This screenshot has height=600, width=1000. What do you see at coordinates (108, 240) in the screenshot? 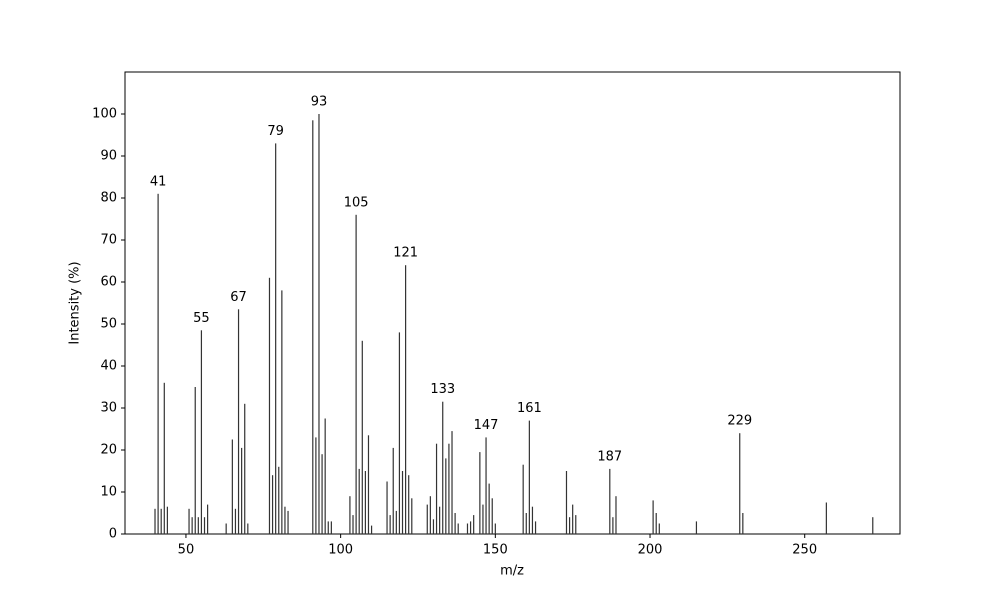
I see `y-tick-label: 70` at bounding box center [108, 240].